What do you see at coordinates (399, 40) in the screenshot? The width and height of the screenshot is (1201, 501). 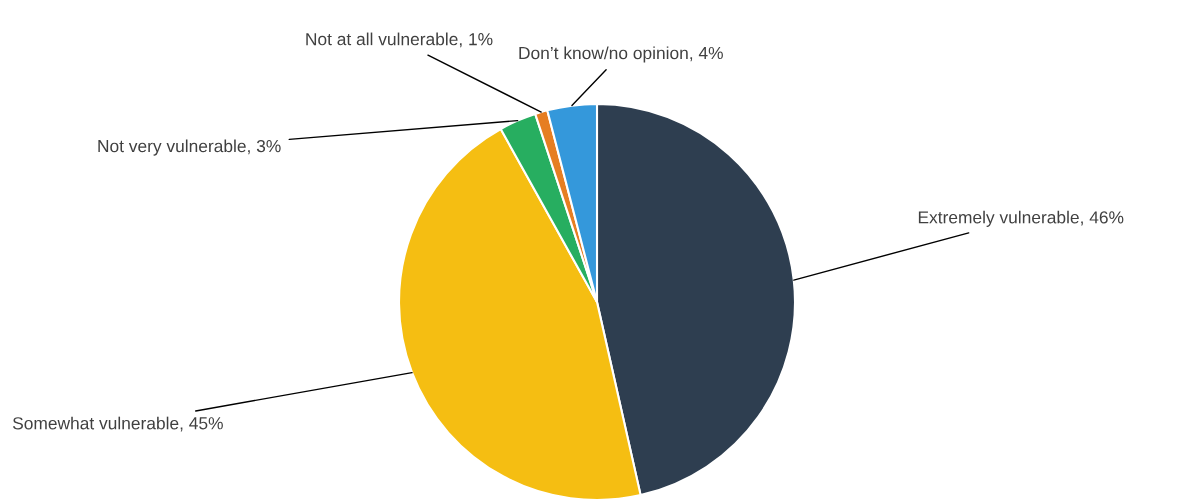 I see `slice-label: Not at all vulnerable, 1%` at bounding box center [399, 40].